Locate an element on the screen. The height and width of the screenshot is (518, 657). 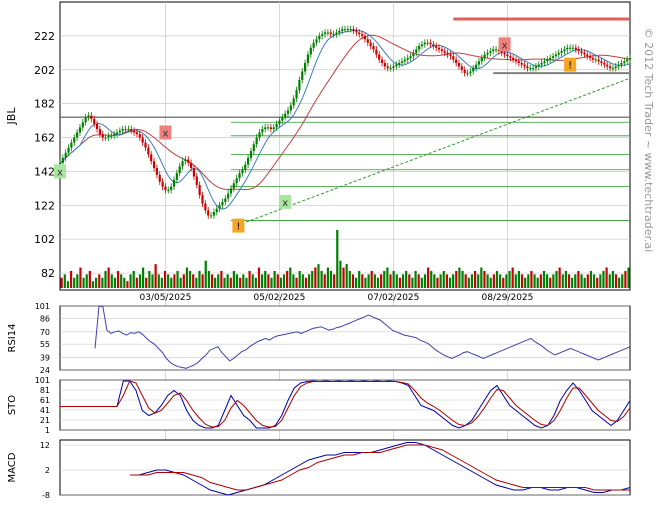
signal-marker-box is located at coordinates (60, 171).